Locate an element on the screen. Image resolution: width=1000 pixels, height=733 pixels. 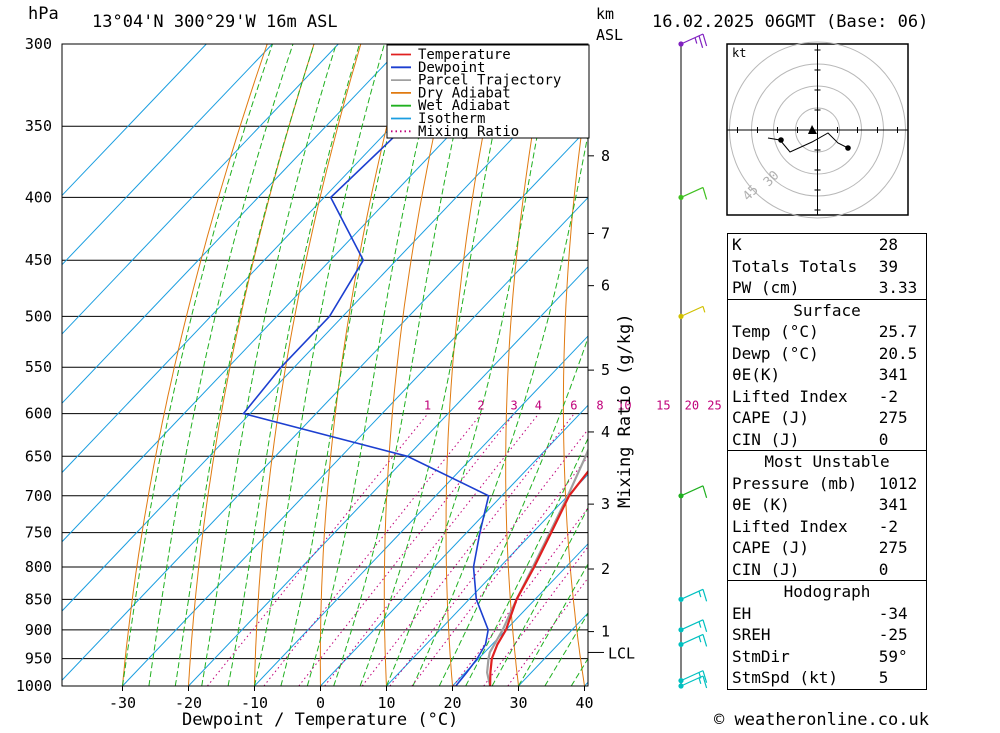
index-row: Pressure (mb) 1012 is located at coordinates (826, 483).